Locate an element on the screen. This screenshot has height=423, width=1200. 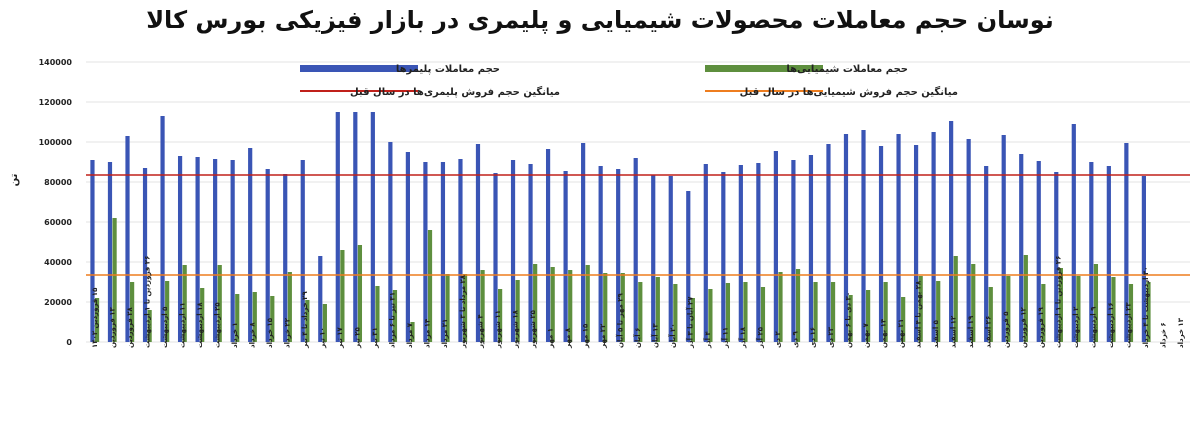
x-tick-label: ۱۸ شهریور is located at coordinates (515, 329).